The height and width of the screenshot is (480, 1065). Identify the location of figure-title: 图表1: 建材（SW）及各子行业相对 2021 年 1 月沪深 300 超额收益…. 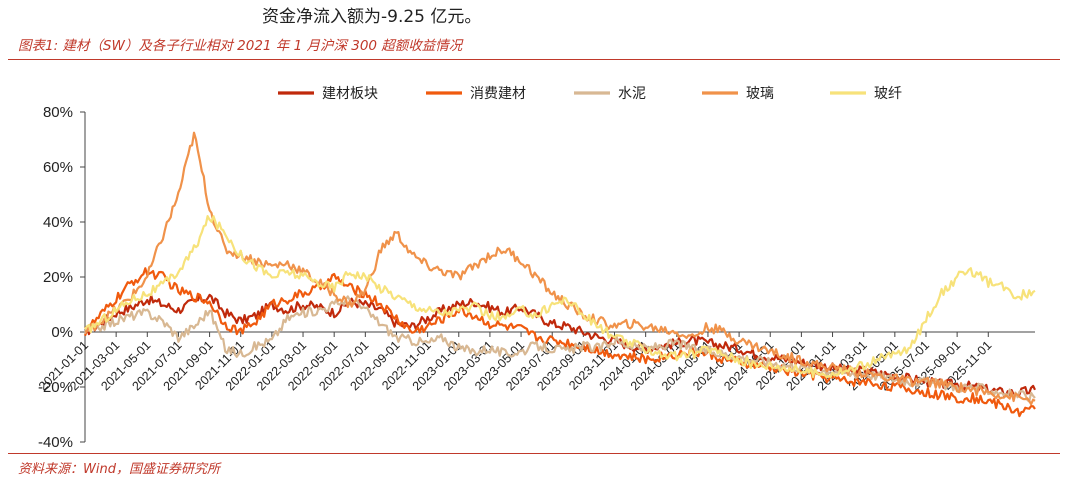
(240, 46).